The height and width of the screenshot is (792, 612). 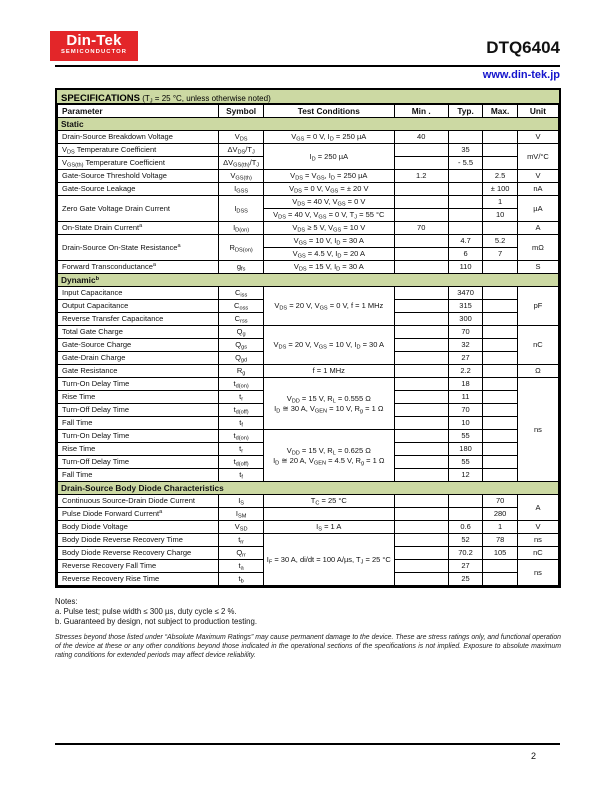 What do you see at coordinates (421, 137) in the screenshot?
I see `cell-min: 40` at bounding box center [421, 137].